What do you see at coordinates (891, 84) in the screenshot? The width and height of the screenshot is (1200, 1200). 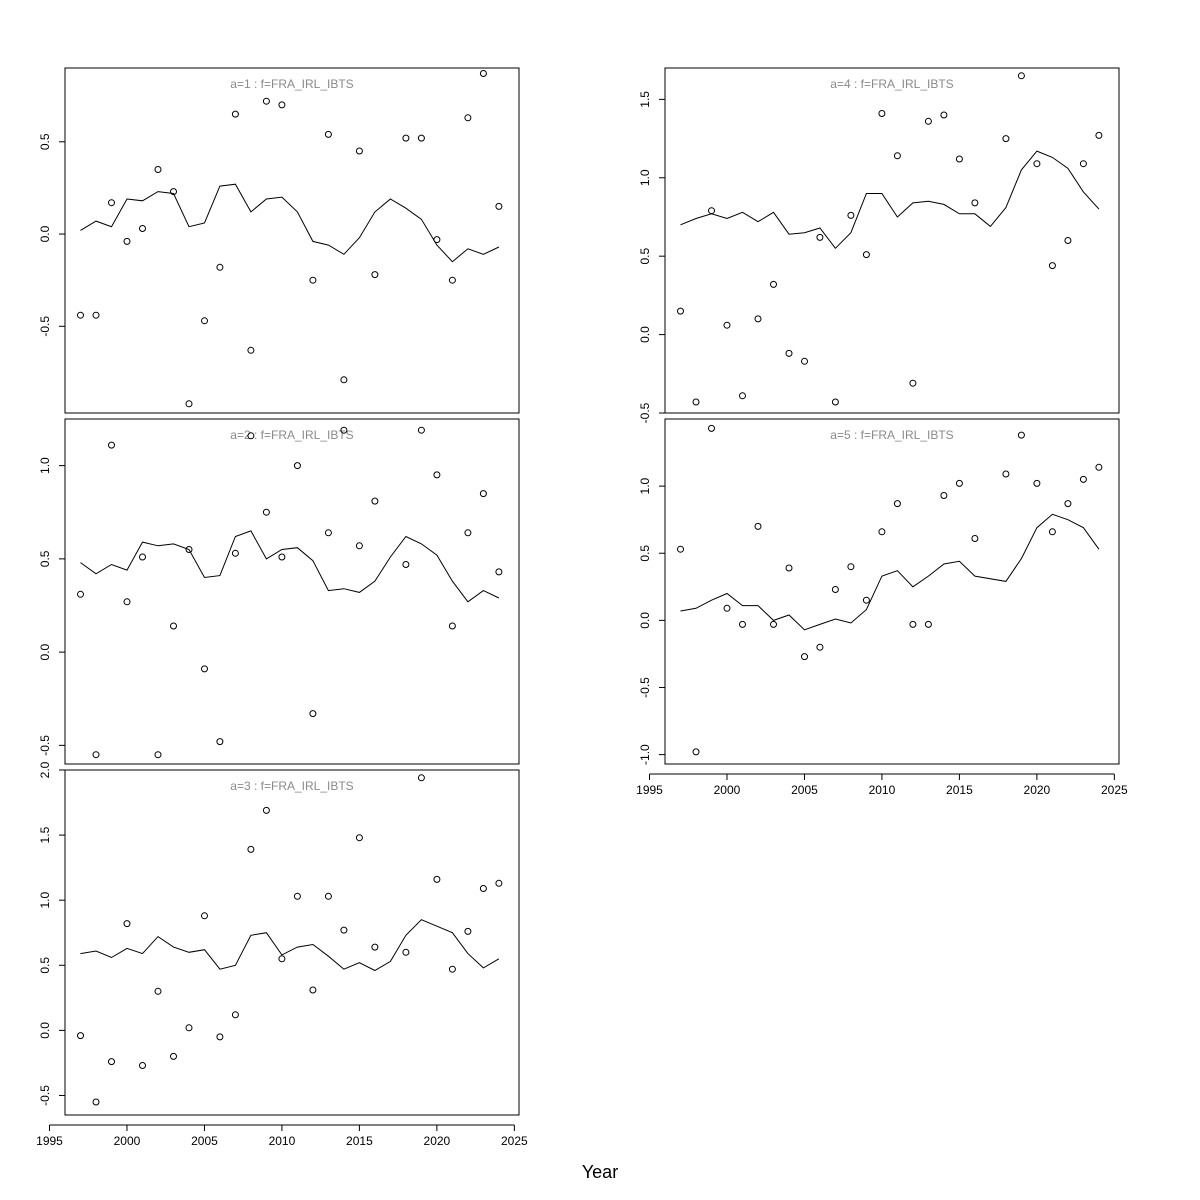 I see `panel-title: a=4 : f=FRA_IRL_IBTS` at bounding box center [891, 84].